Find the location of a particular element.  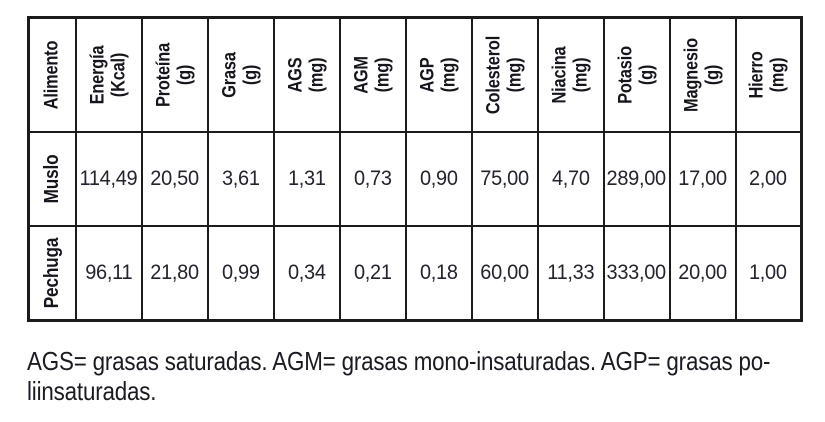

row-label-muslo: Muslo is located at coordinates (52, 179).